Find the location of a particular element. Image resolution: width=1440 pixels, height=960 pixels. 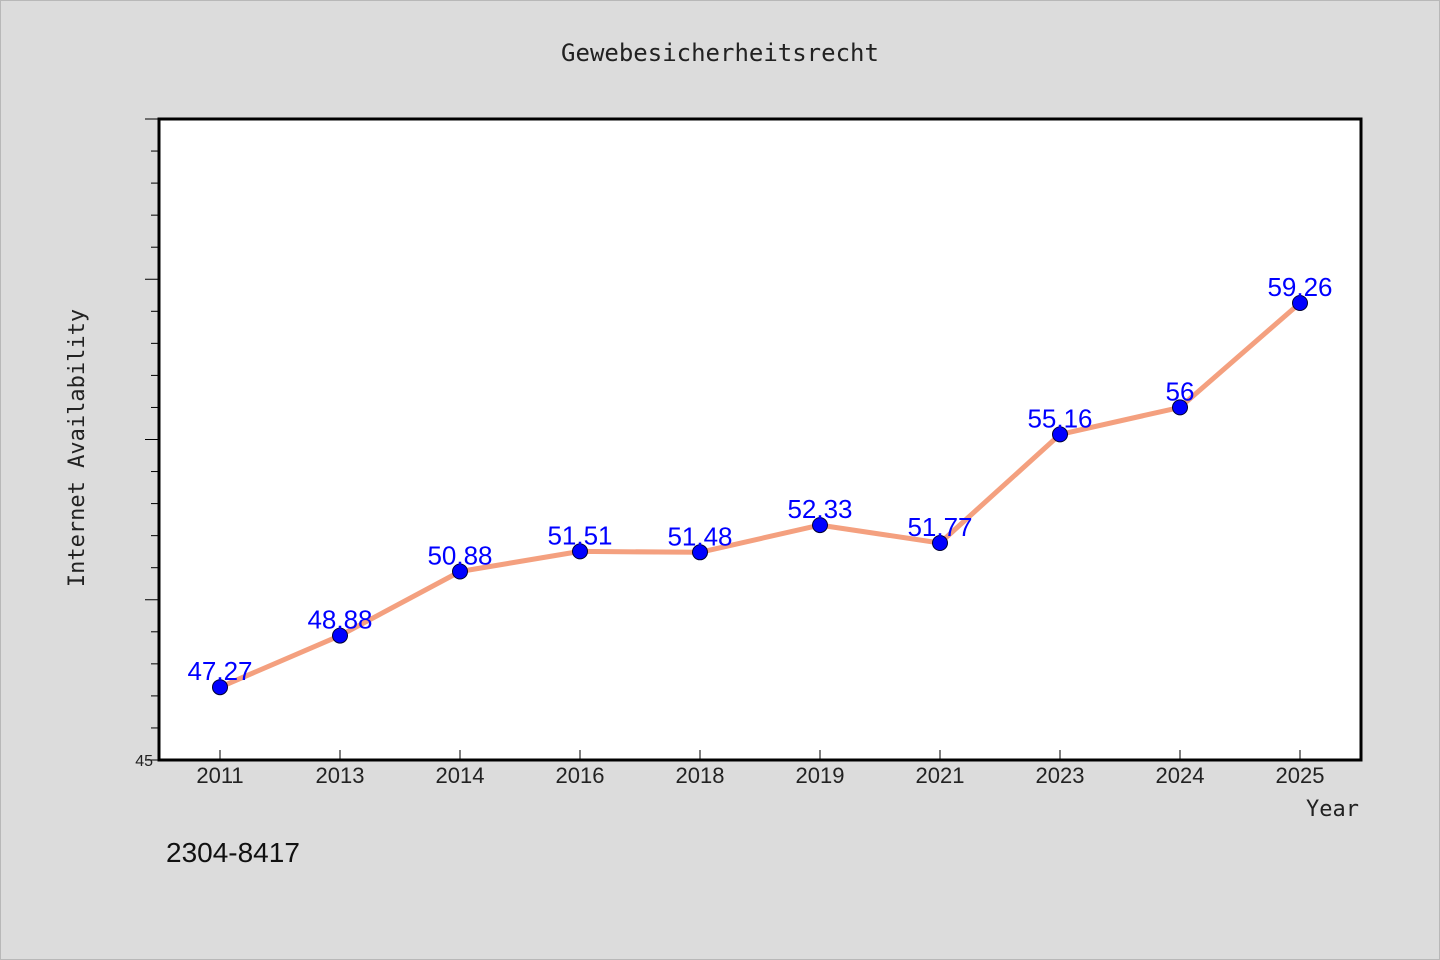

x-tick-label: 2021 is located at coordinates (940, 775).